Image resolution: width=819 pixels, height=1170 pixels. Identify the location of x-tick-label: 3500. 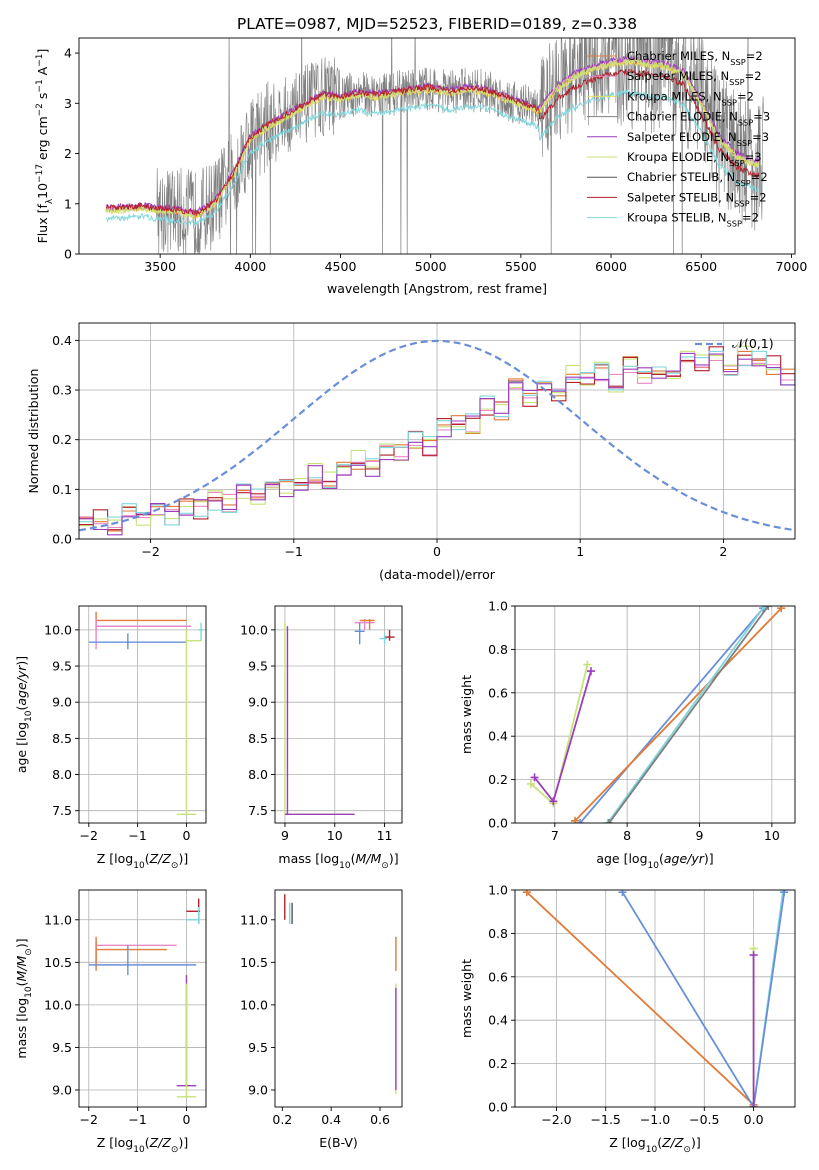
(160, 266).